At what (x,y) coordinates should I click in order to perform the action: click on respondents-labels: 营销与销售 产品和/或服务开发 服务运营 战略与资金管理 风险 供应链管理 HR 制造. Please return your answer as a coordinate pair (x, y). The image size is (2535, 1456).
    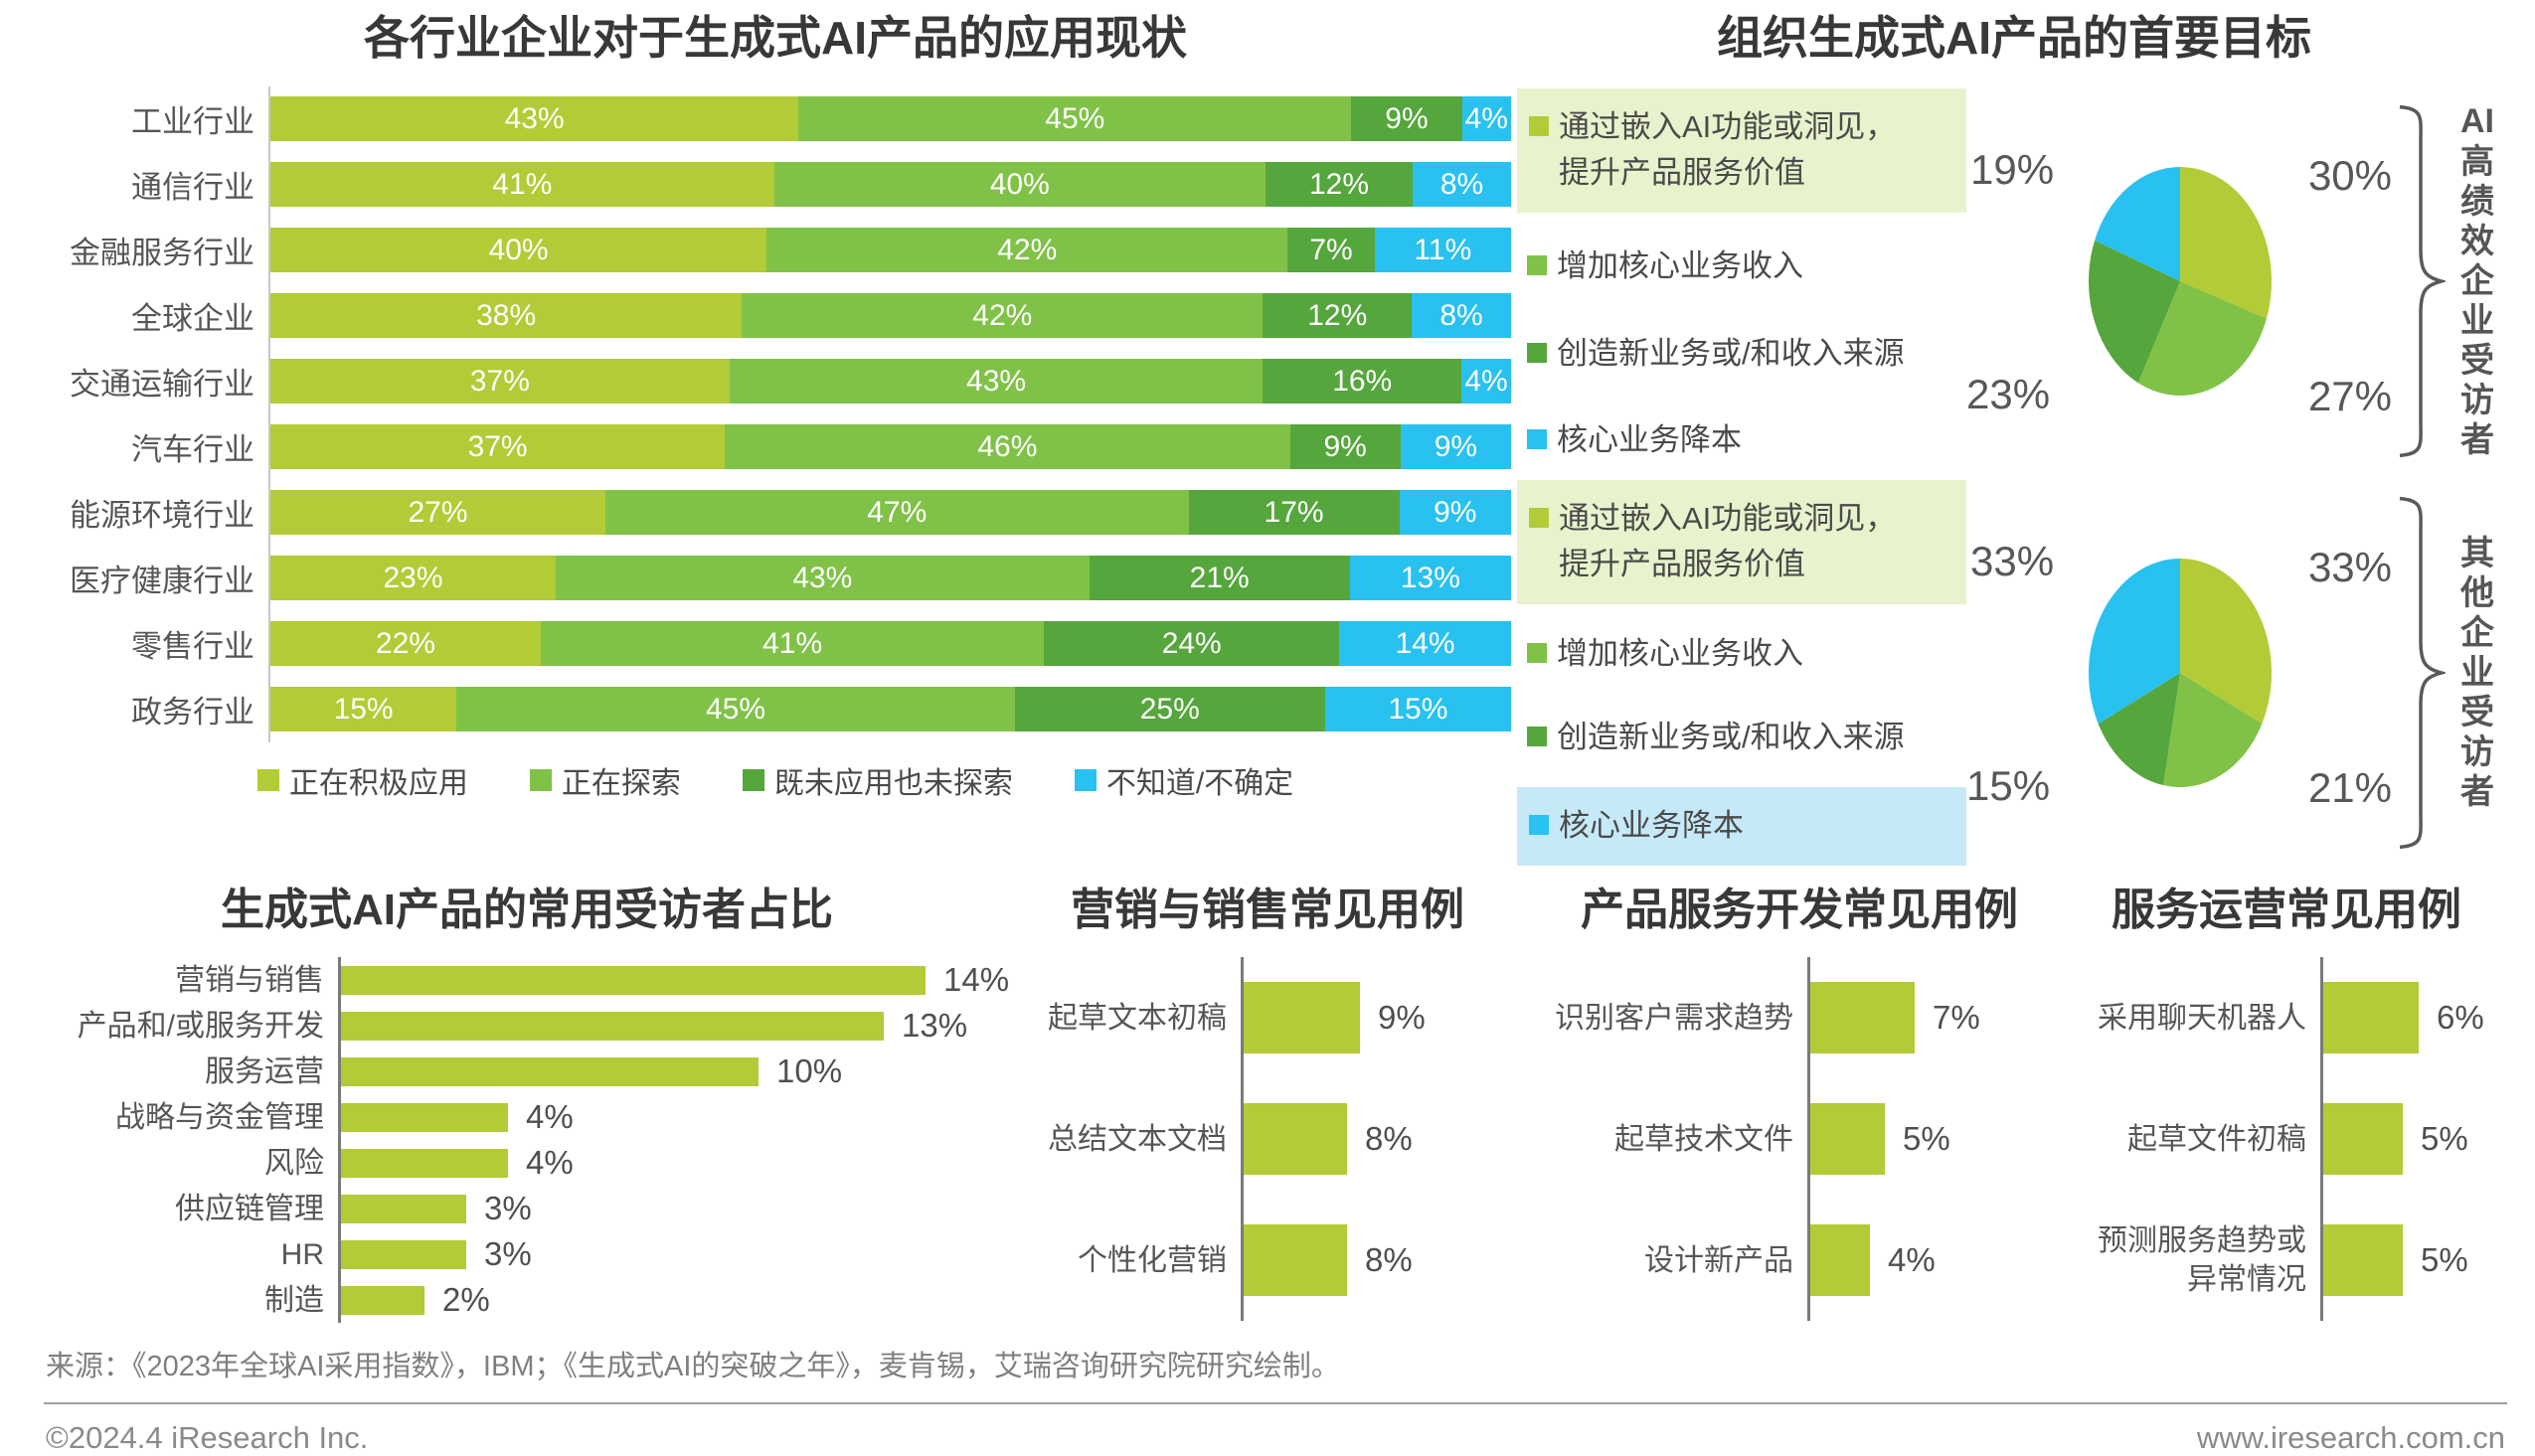
    Looking at the image, I should click on (189, 1140).